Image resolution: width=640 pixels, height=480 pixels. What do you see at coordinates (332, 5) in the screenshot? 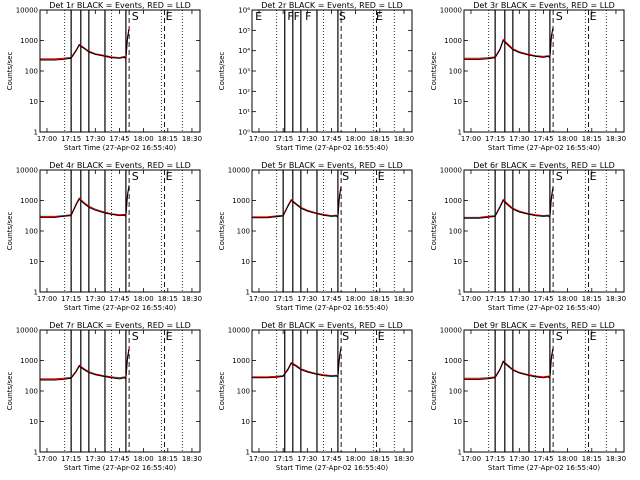
I see `panel-title: Det 2r BLACK = Events, RED = LLD` at bounding box center [332, 5].